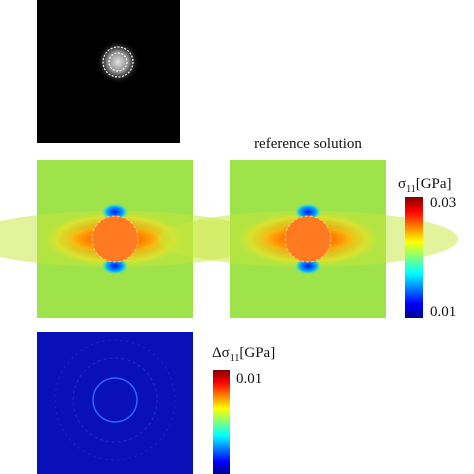 The image size is (474, 474). What do you see at coordinates (443, 203) in the screenshot?
I see `colorbar-max: 0.03` at bounding box center [443, 203].